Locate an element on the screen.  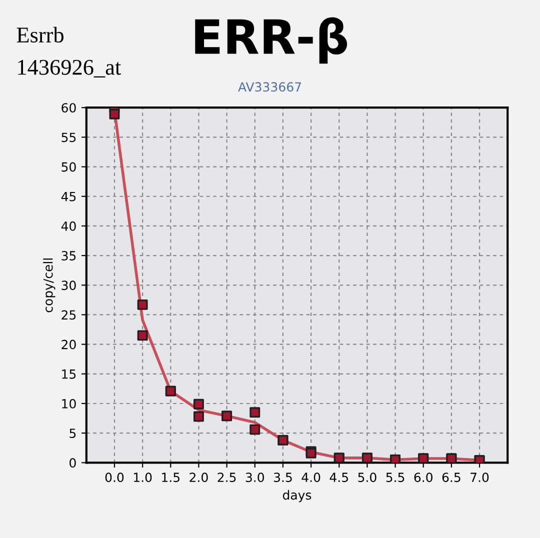
x-tick-label: 5.5 is located at coordinates (395, 477).